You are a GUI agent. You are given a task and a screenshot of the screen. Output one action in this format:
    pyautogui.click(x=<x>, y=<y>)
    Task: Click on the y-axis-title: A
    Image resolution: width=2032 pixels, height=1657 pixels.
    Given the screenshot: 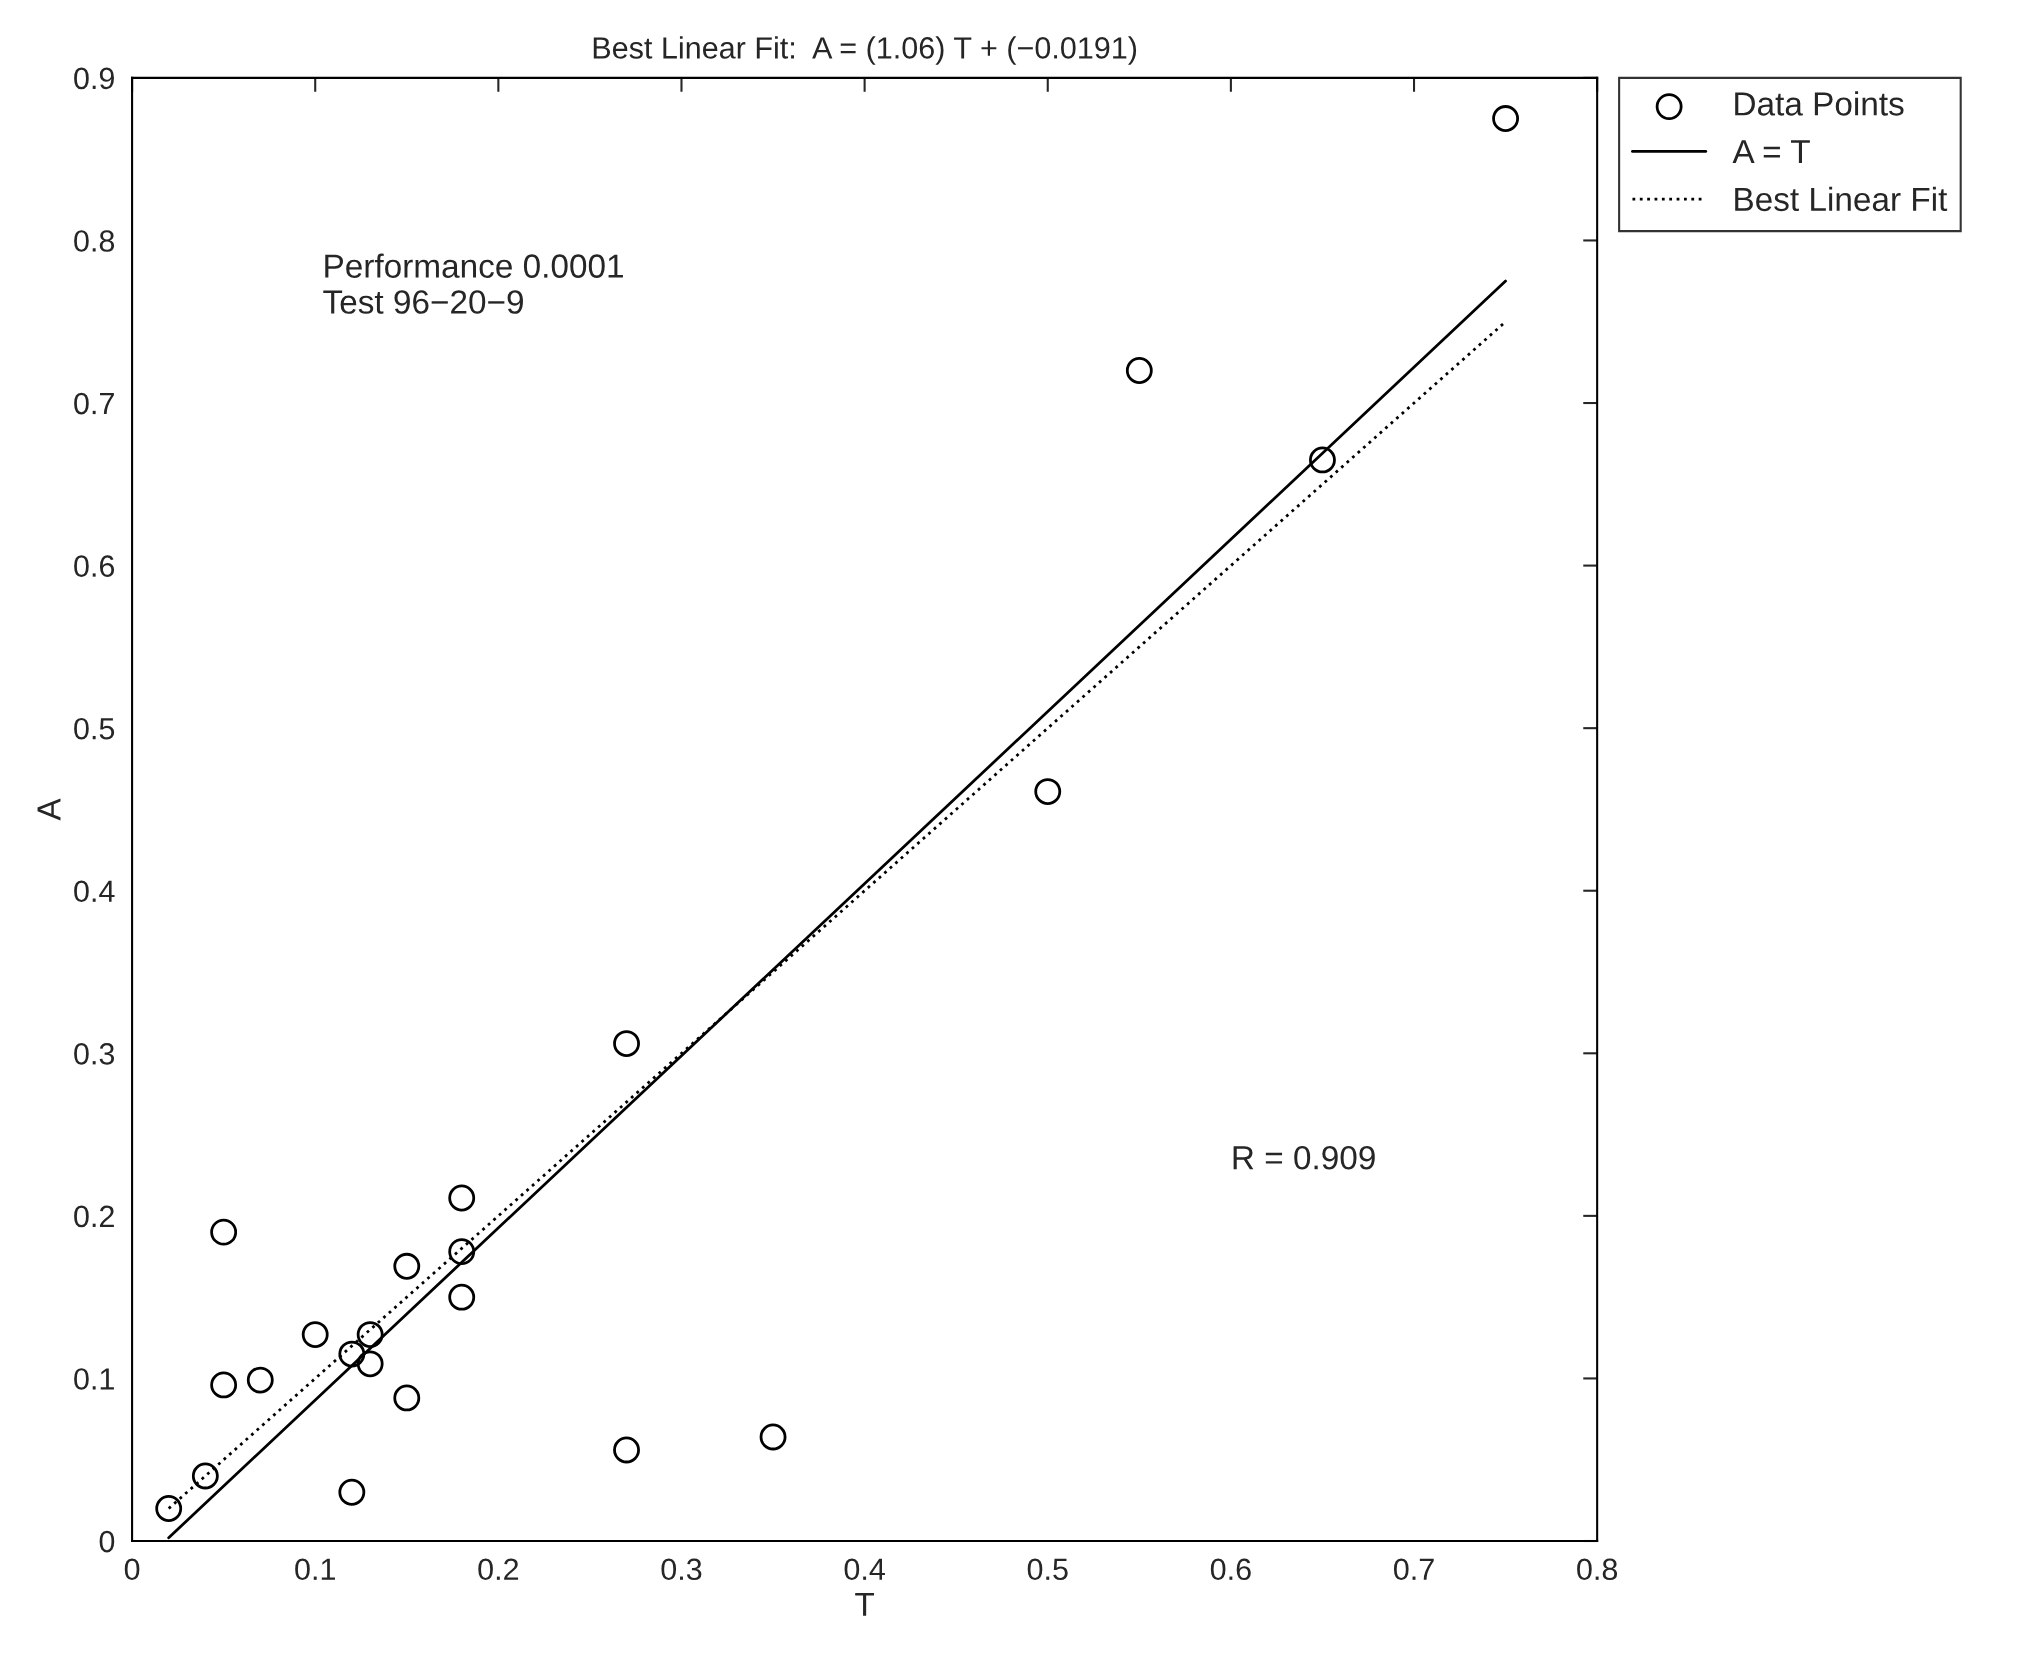 What is the action you would take?
    pyautogui.click(x=49, y=809)
    